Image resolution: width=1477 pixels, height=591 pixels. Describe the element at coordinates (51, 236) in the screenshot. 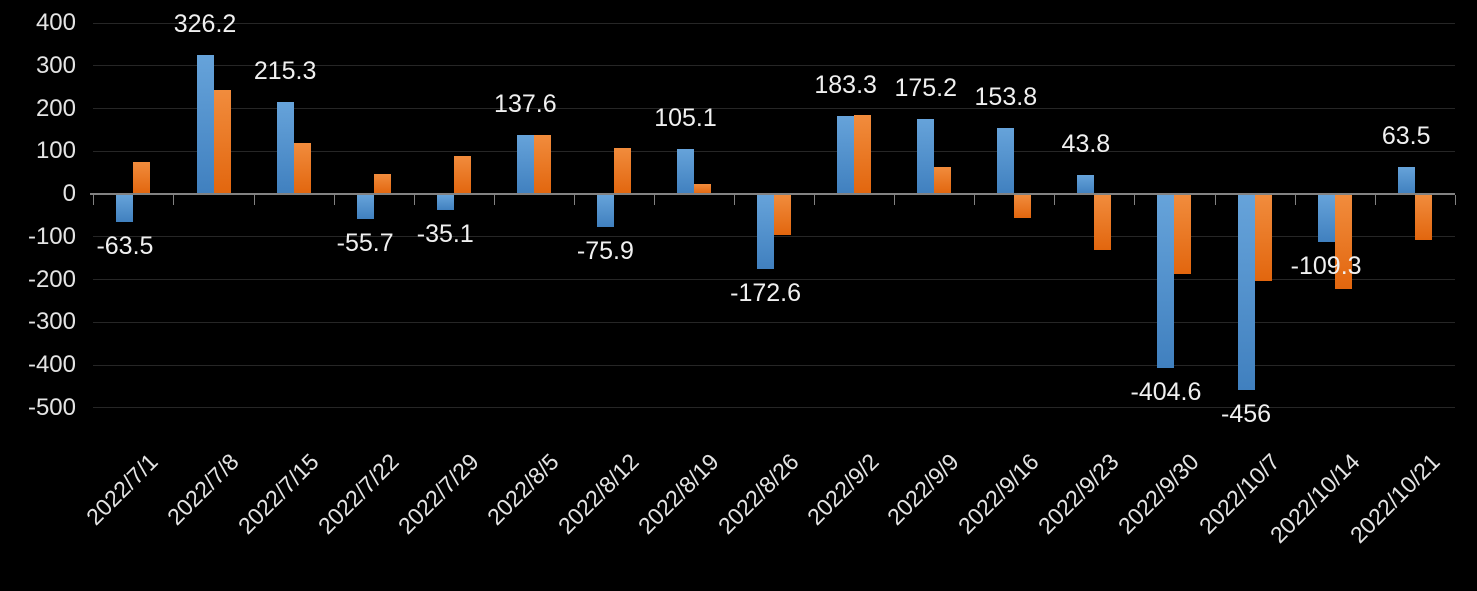

I see `y-axis-tick-label: -100` at that location.